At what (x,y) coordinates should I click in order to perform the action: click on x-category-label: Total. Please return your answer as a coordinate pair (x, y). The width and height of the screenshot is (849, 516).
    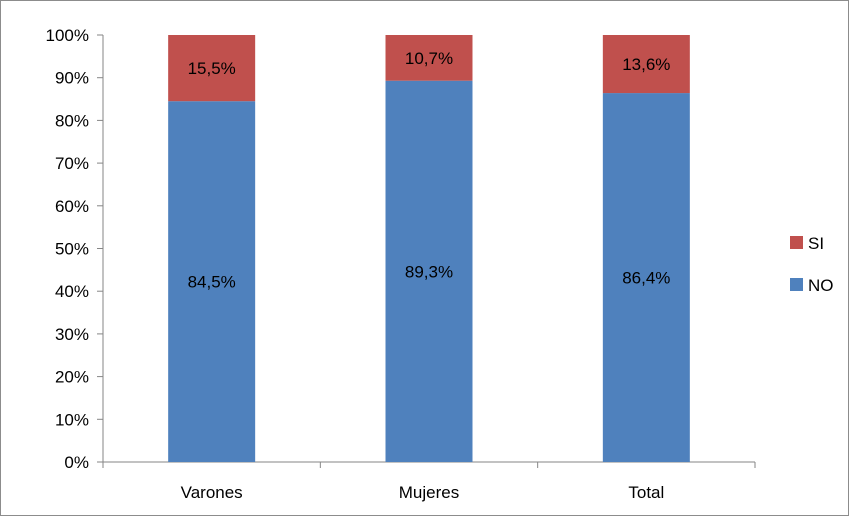
    Looking at the image, I should click on (646, 492).